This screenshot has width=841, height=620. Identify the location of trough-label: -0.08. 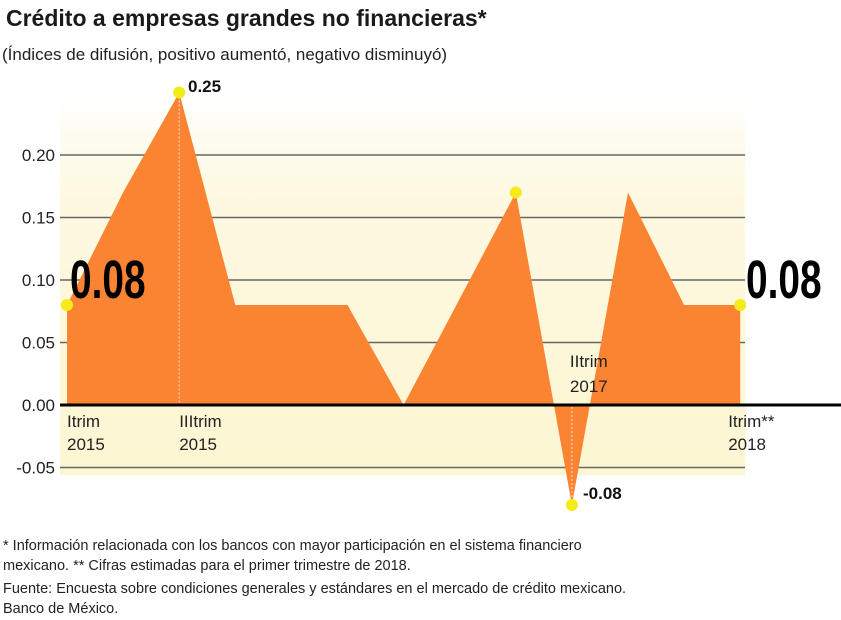
(602, 493).